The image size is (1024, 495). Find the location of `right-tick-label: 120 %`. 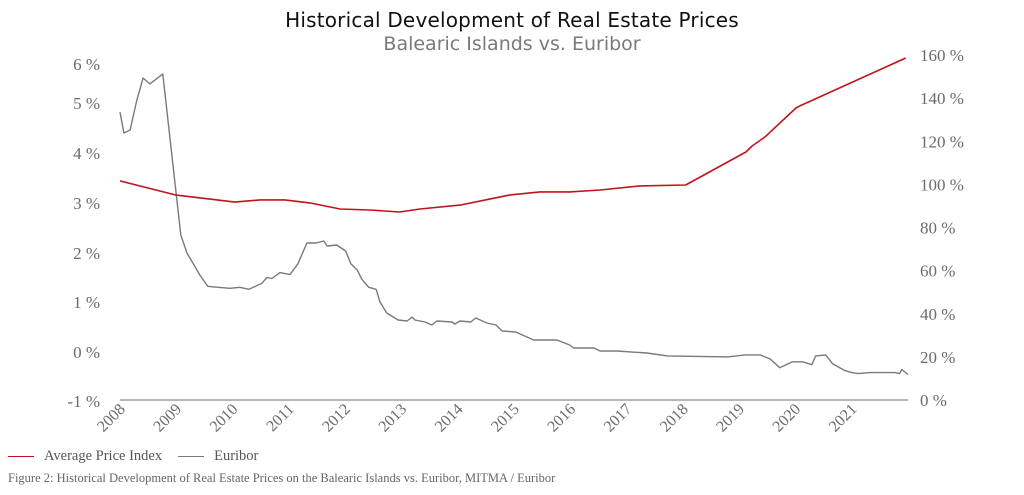

right-tick-label: 120 % is located at coordinates (942, 141).